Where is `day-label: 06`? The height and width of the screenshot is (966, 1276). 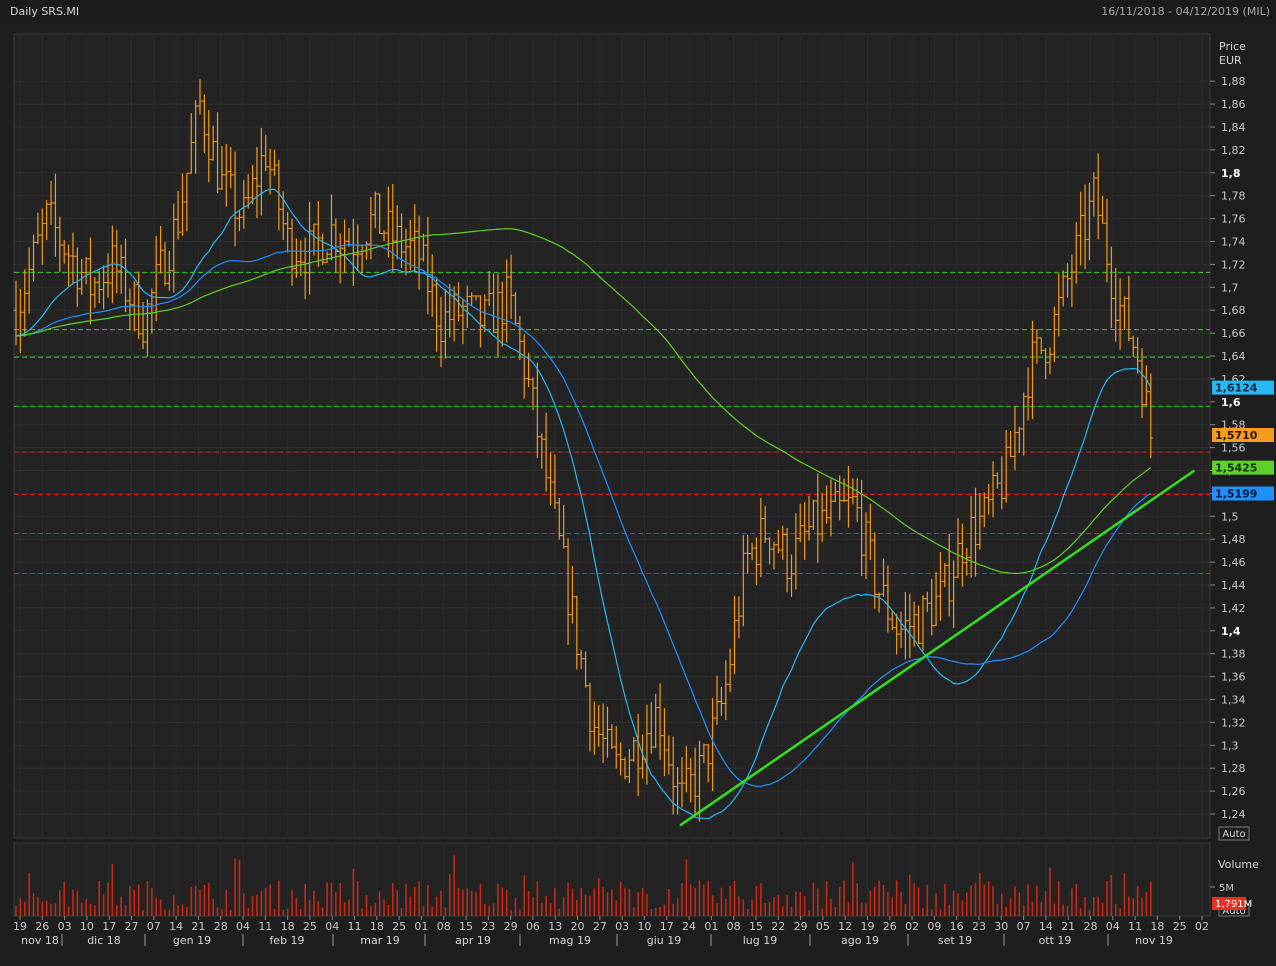
day-label: 06 is located at coordinates (533, 926).